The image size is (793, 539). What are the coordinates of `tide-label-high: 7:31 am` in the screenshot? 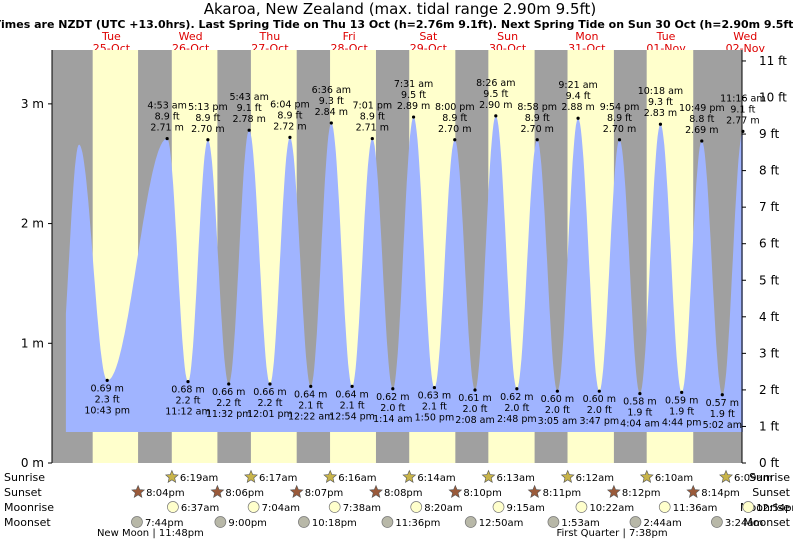 It's located at (413, 84).